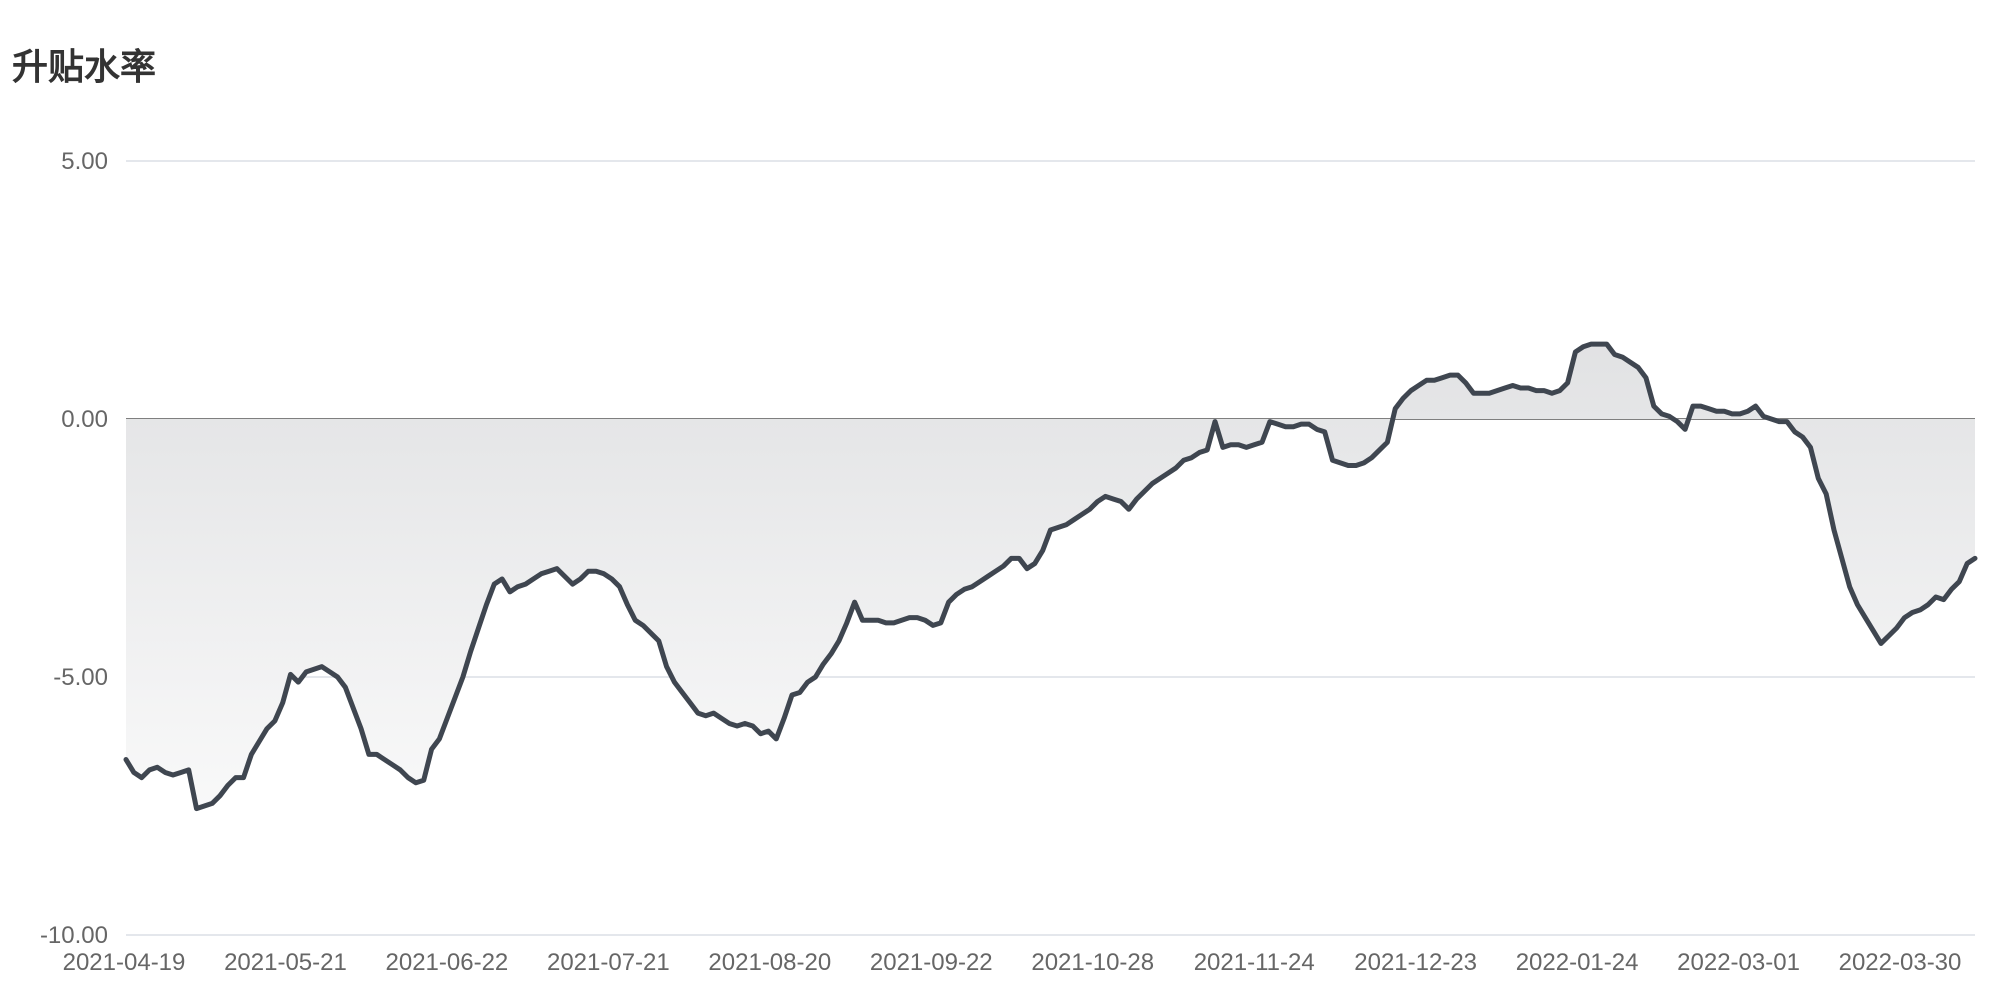  Describe the element at coordinates (447, 962) in the screenshot. I see `x-tick-label: 2021-06-22` at that location.